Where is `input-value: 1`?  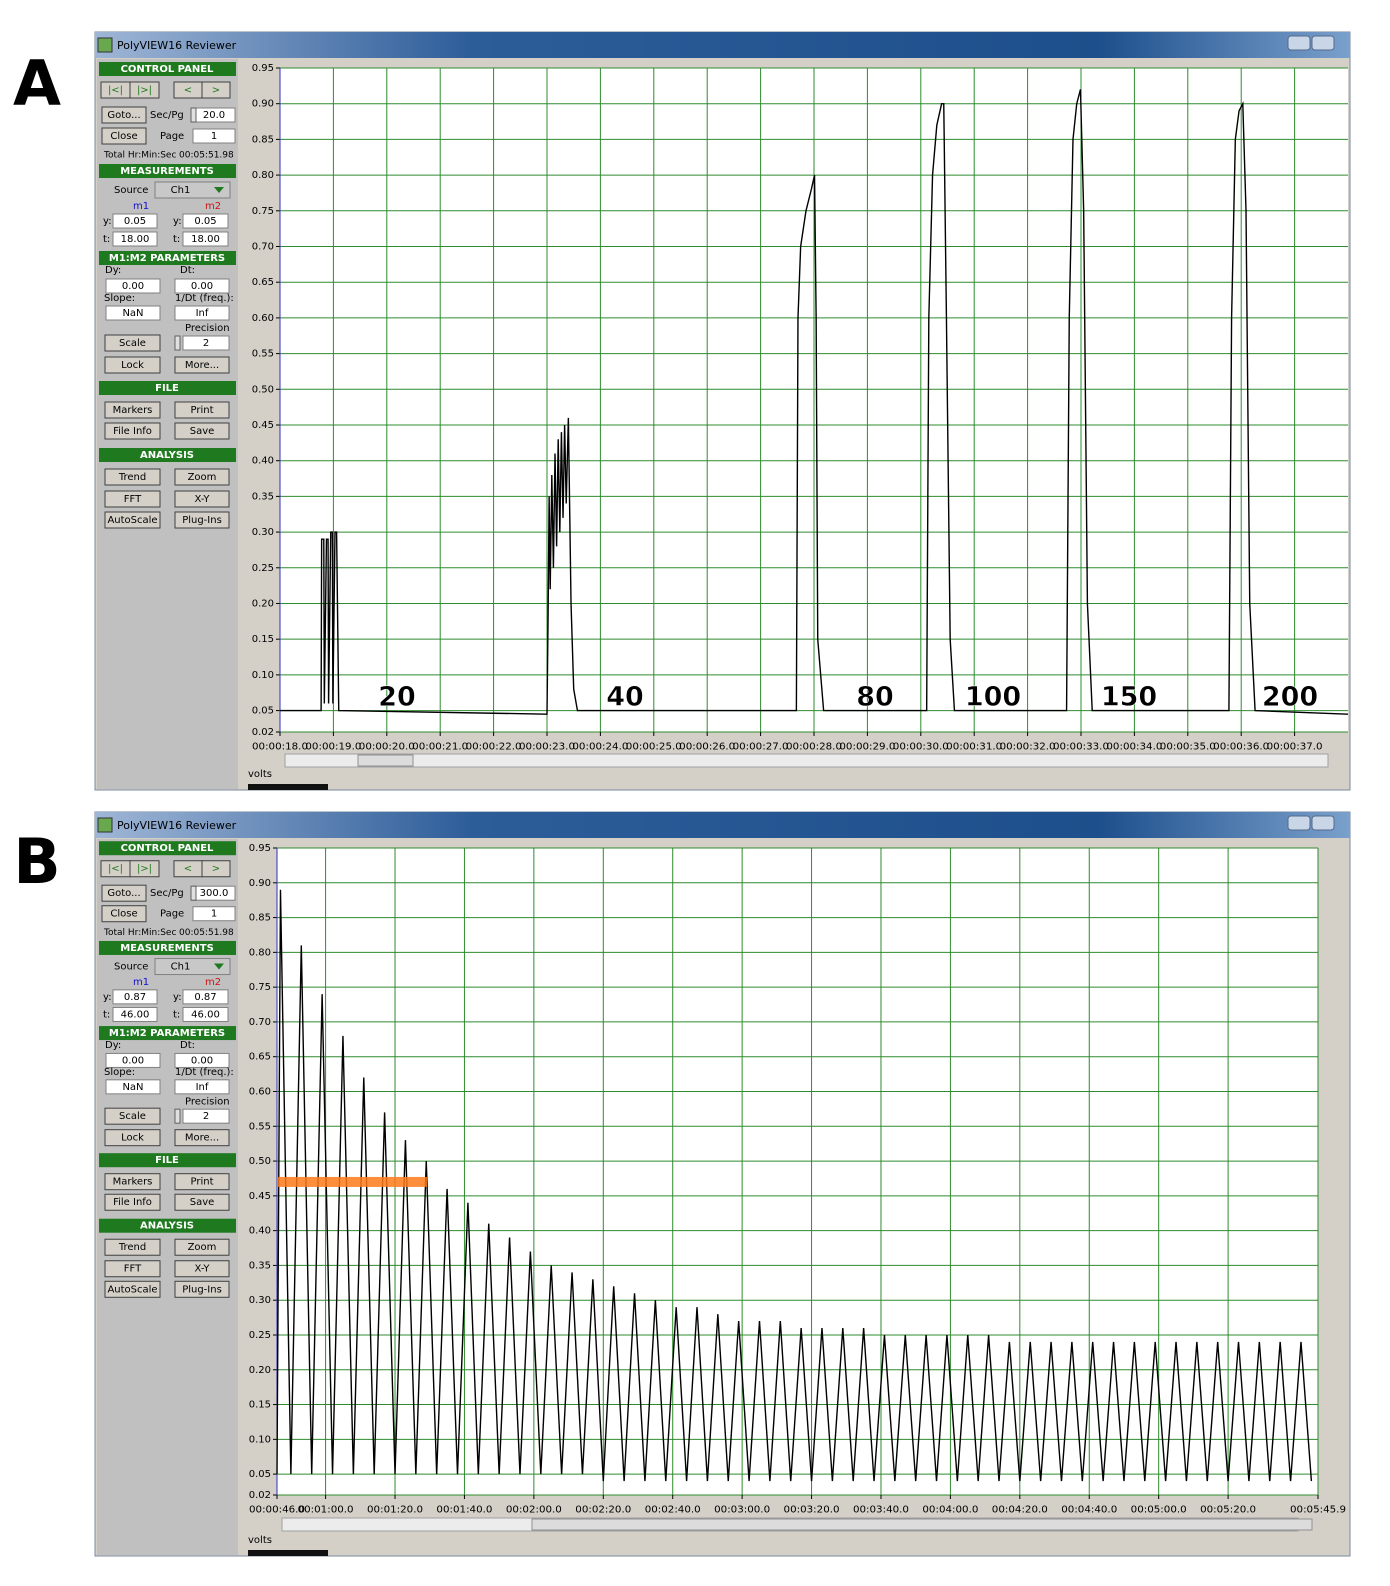 input-value: 1 is located at coordinates (214, 914).